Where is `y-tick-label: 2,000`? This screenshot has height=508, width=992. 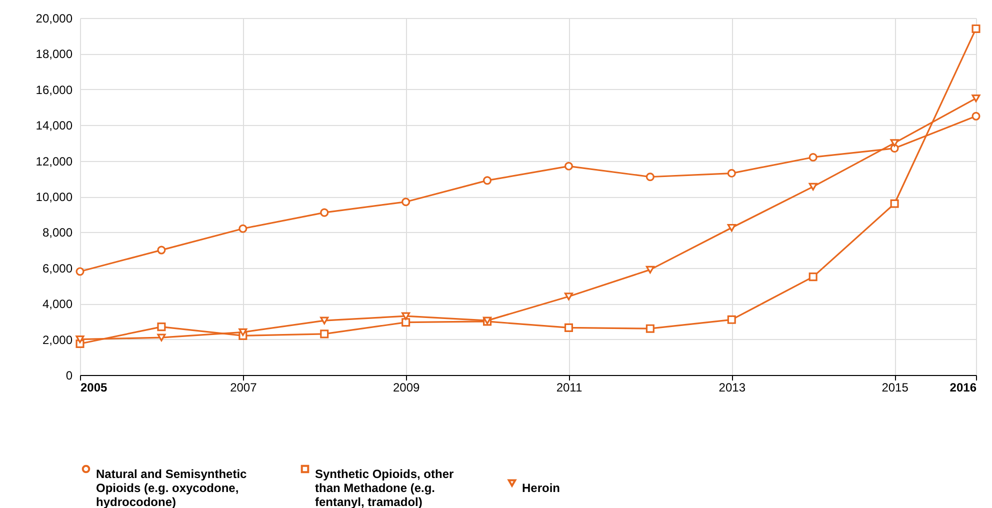
y-tick-label: 2,000 is located at coordinates (57, 339).